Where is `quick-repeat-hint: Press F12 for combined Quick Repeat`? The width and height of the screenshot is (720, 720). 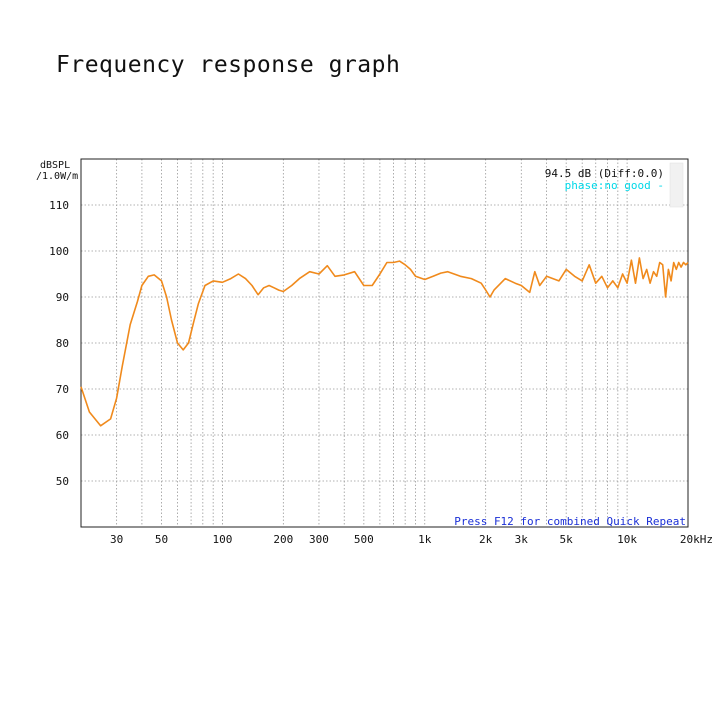 quick-repeat-hint: Press F12 for combined Quick Repeat is located at coordinates (570, 521).